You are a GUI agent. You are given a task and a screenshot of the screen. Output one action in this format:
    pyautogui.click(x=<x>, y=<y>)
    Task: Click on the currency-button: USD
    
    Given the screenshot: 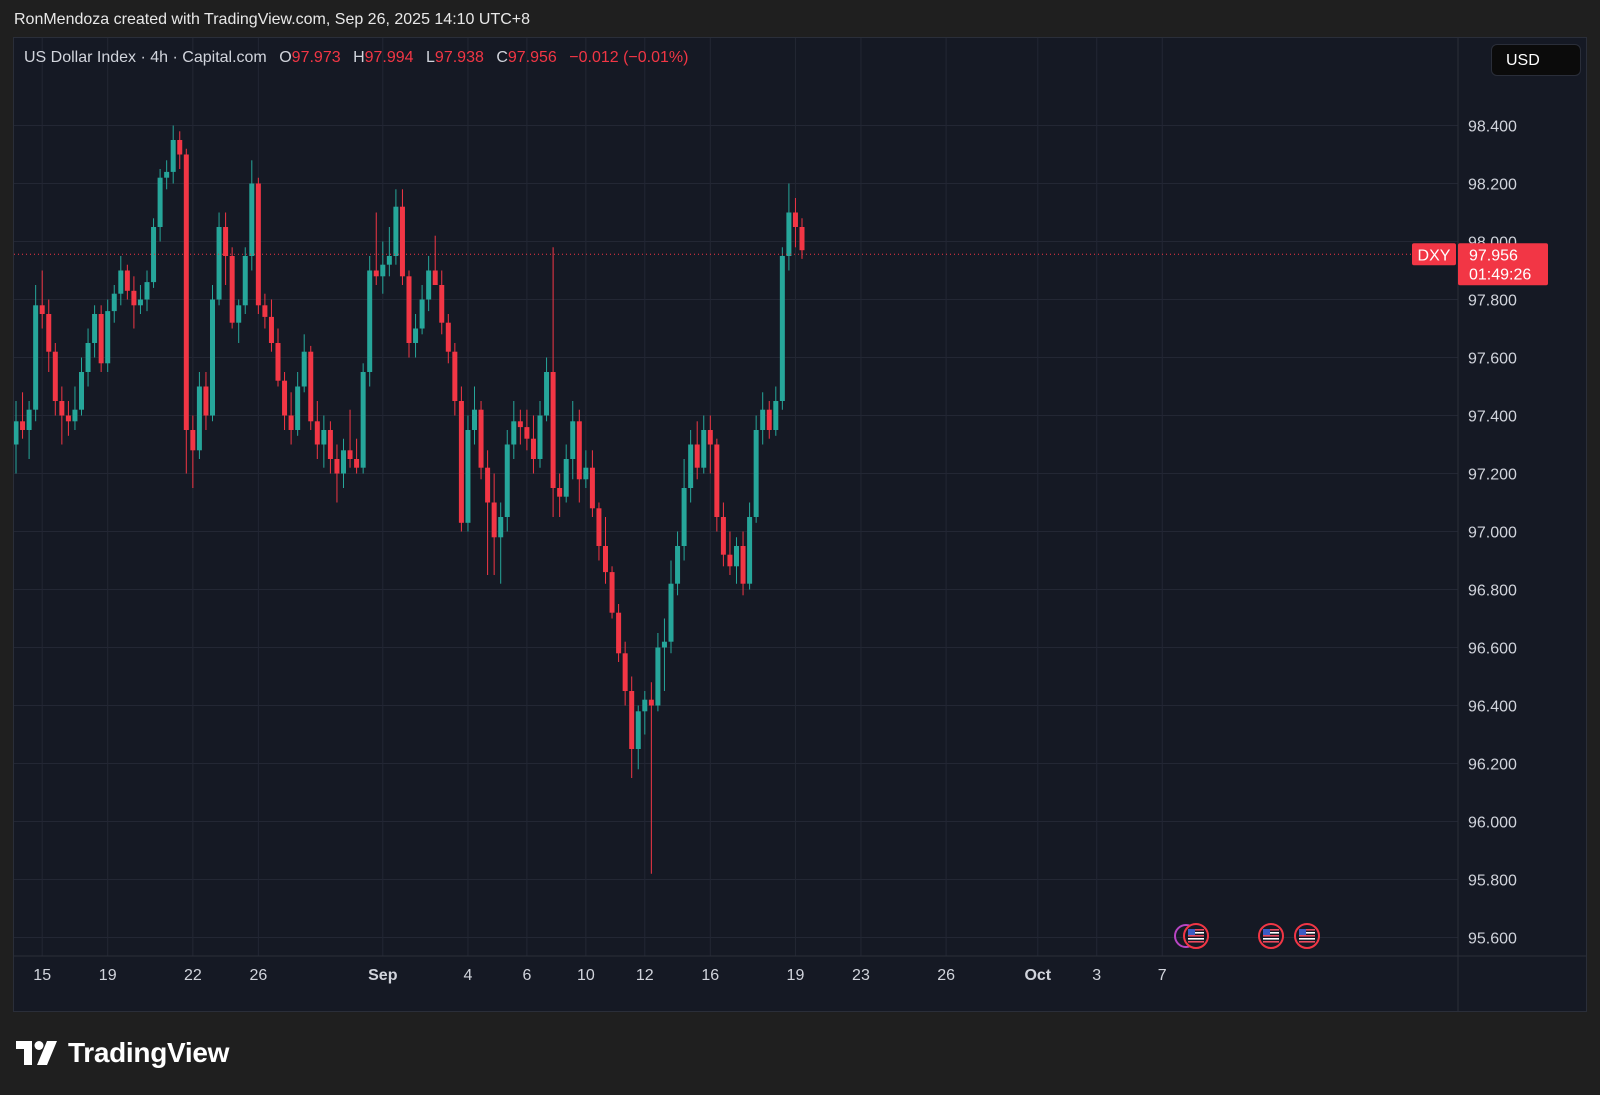 What is the action you would take?
    pyautogui.click(x=1536, y=60)
    